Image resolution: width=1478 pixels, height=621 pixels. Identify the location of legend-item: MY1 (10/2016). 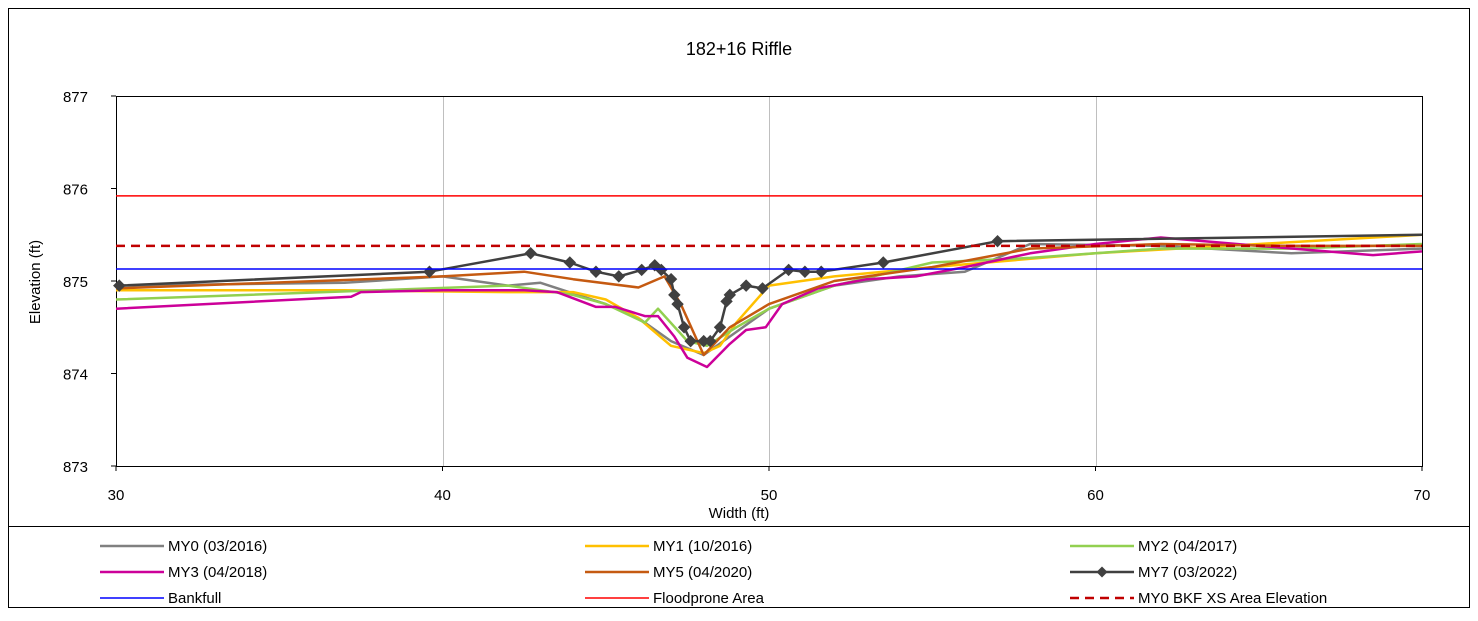
(668, 546).